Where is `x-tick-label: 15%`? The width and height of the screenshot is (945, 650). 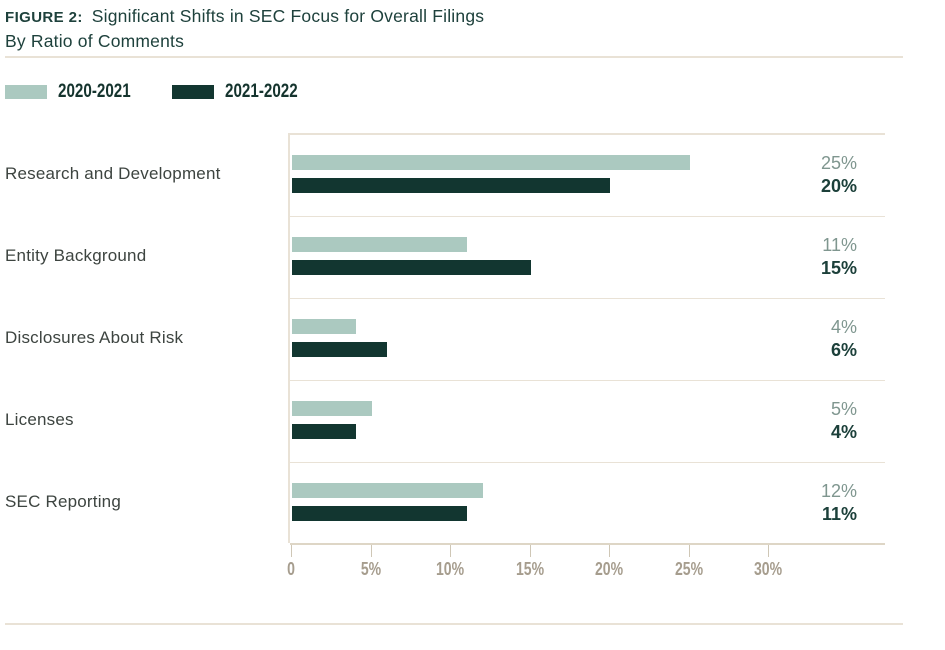
x-tick-label: 15% is located at coordinates (529, 569).